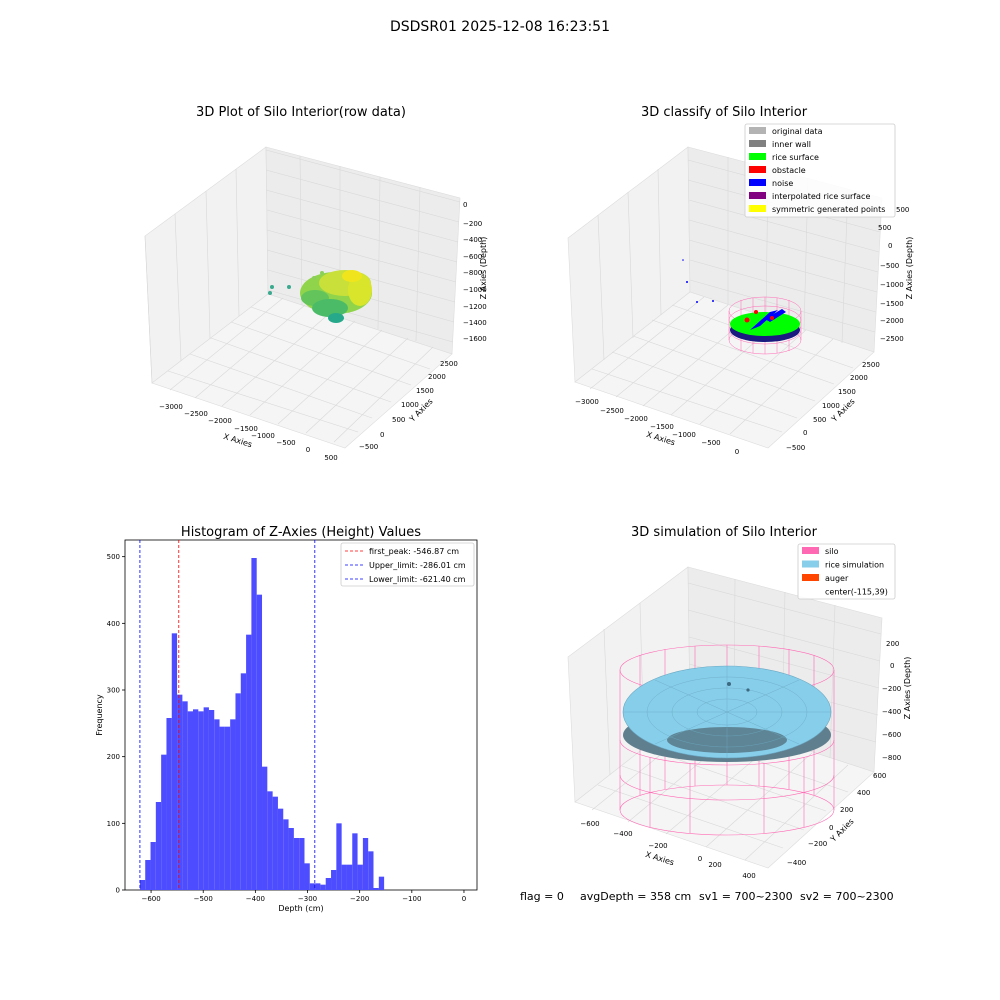 This screenshot has width=1000, height=1000. Describe the element at coordinates (892, 339) in the screenshot. I see `classify-ztick: −2500` at that location.